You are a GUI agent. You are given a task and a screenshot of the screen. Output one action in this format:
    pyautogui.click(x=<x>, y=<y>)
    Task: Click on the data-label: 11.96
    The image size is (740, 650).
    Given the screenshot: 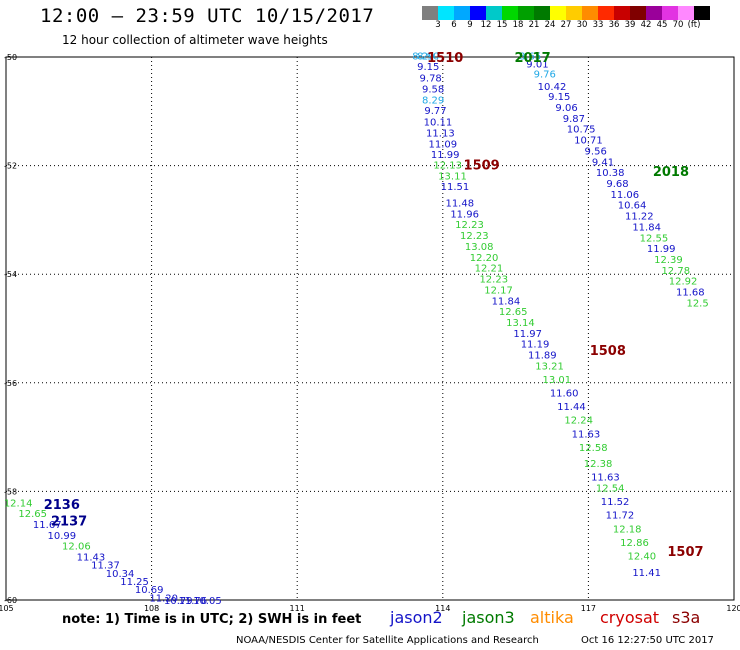 What is the action you would take?
    pyautogui.click(x=464, y=214)
    